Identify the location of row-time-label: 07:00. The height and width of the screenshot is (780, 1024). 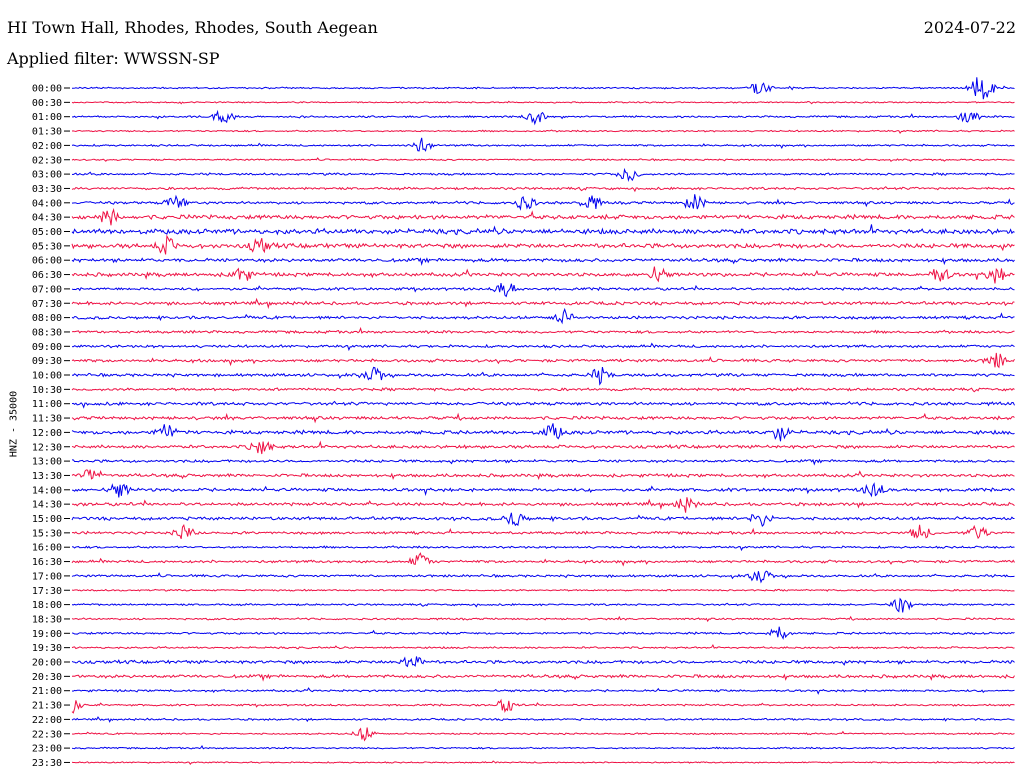
(47, 289).